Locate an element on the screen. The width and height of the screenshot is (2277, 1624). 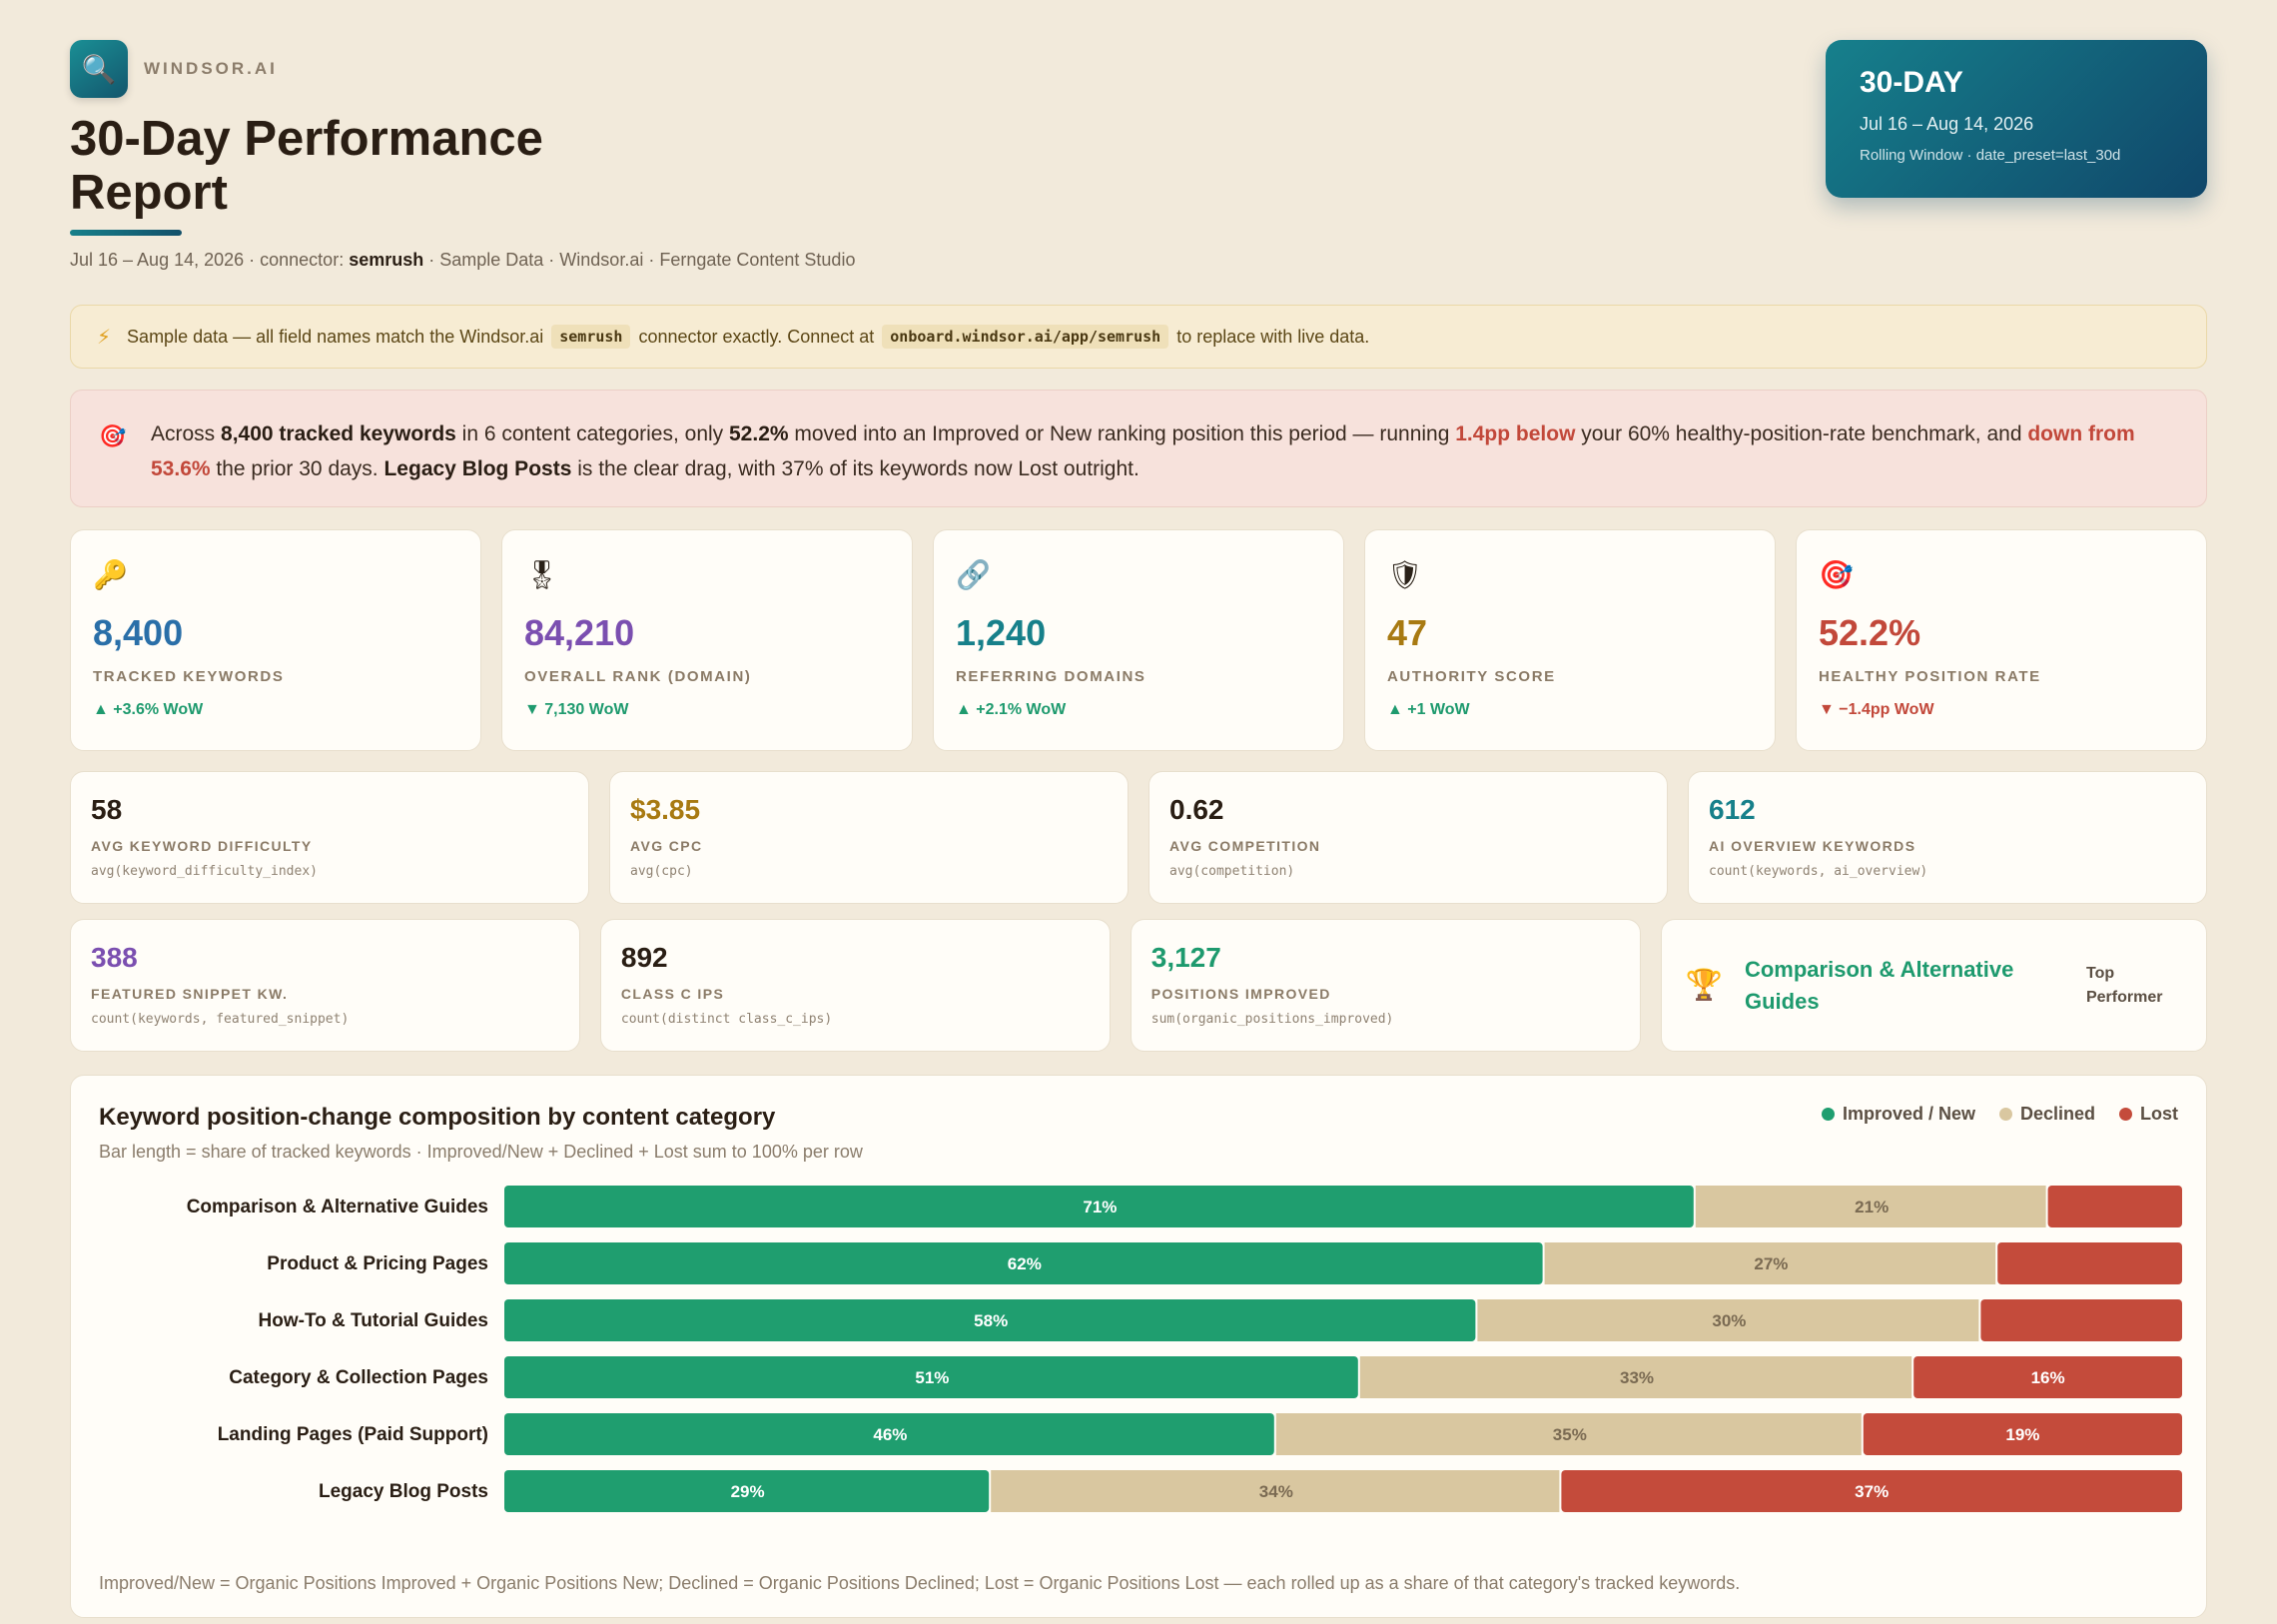
insight-text: in 6 content categories, only is located at coordinates (592, 433).